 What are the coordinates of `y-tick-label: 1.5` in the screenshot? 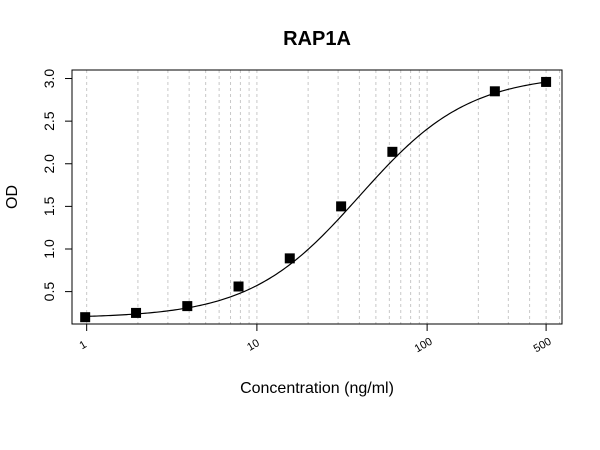 It's located at (49, 206).